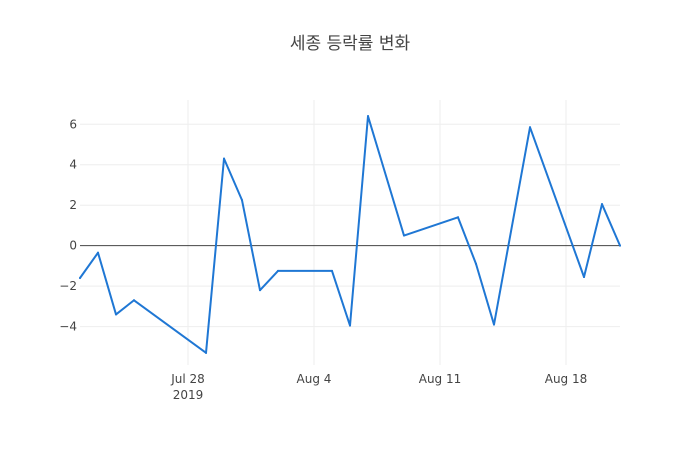  What do you see at coordinates (73, 205) in the screenshot?
I see `y-tick-label: 2` at bounding box center [73, 205].